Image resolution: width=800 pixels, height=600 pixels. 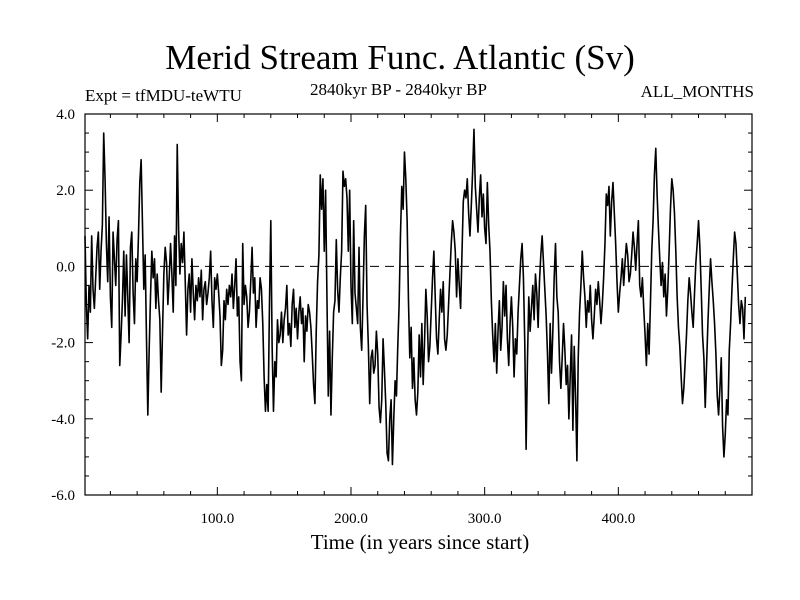 I want to click on x-axis-label: Time (in years since start), so click(x=420, y=542).